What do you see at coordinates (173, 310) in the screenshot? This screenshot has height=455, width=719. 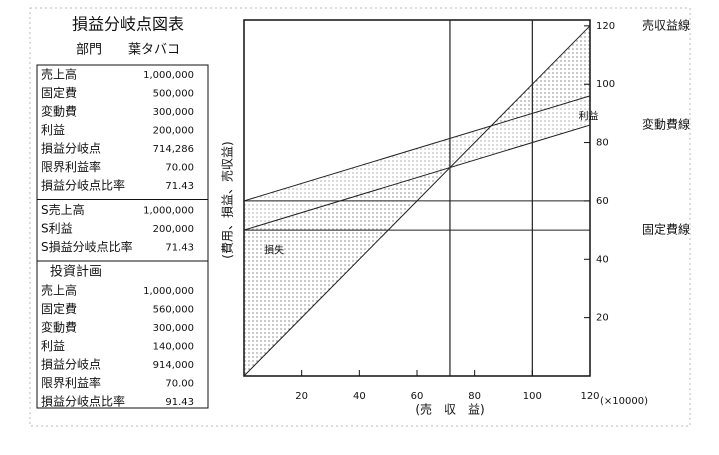 I see `row-value: 560,000` at bounding box center [173, 310].